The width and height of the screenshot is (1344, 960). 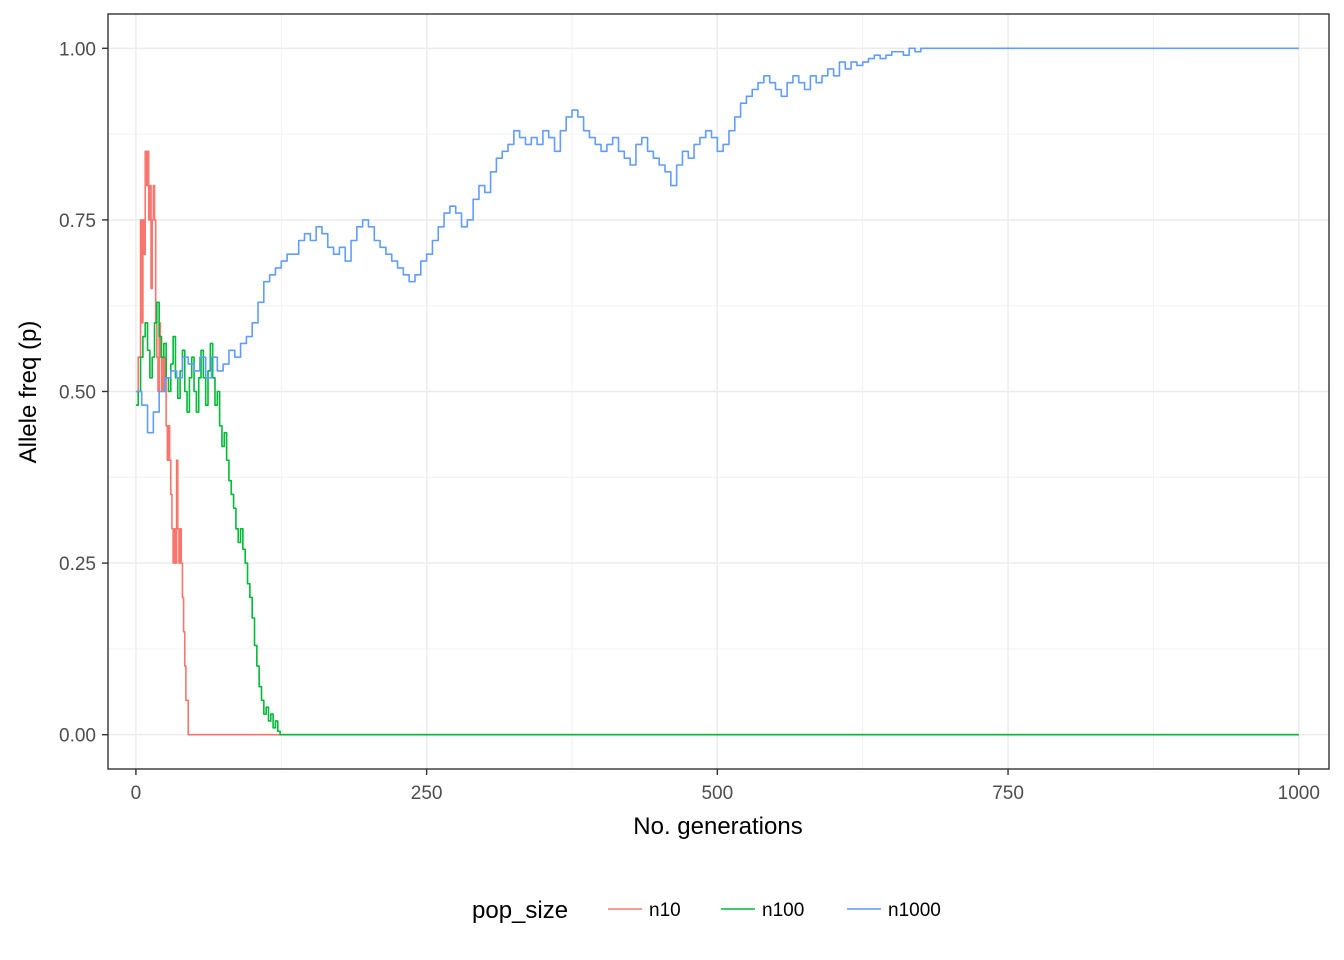 I want to click on x-axis-title: No. generations, so click(x=717, y=826).